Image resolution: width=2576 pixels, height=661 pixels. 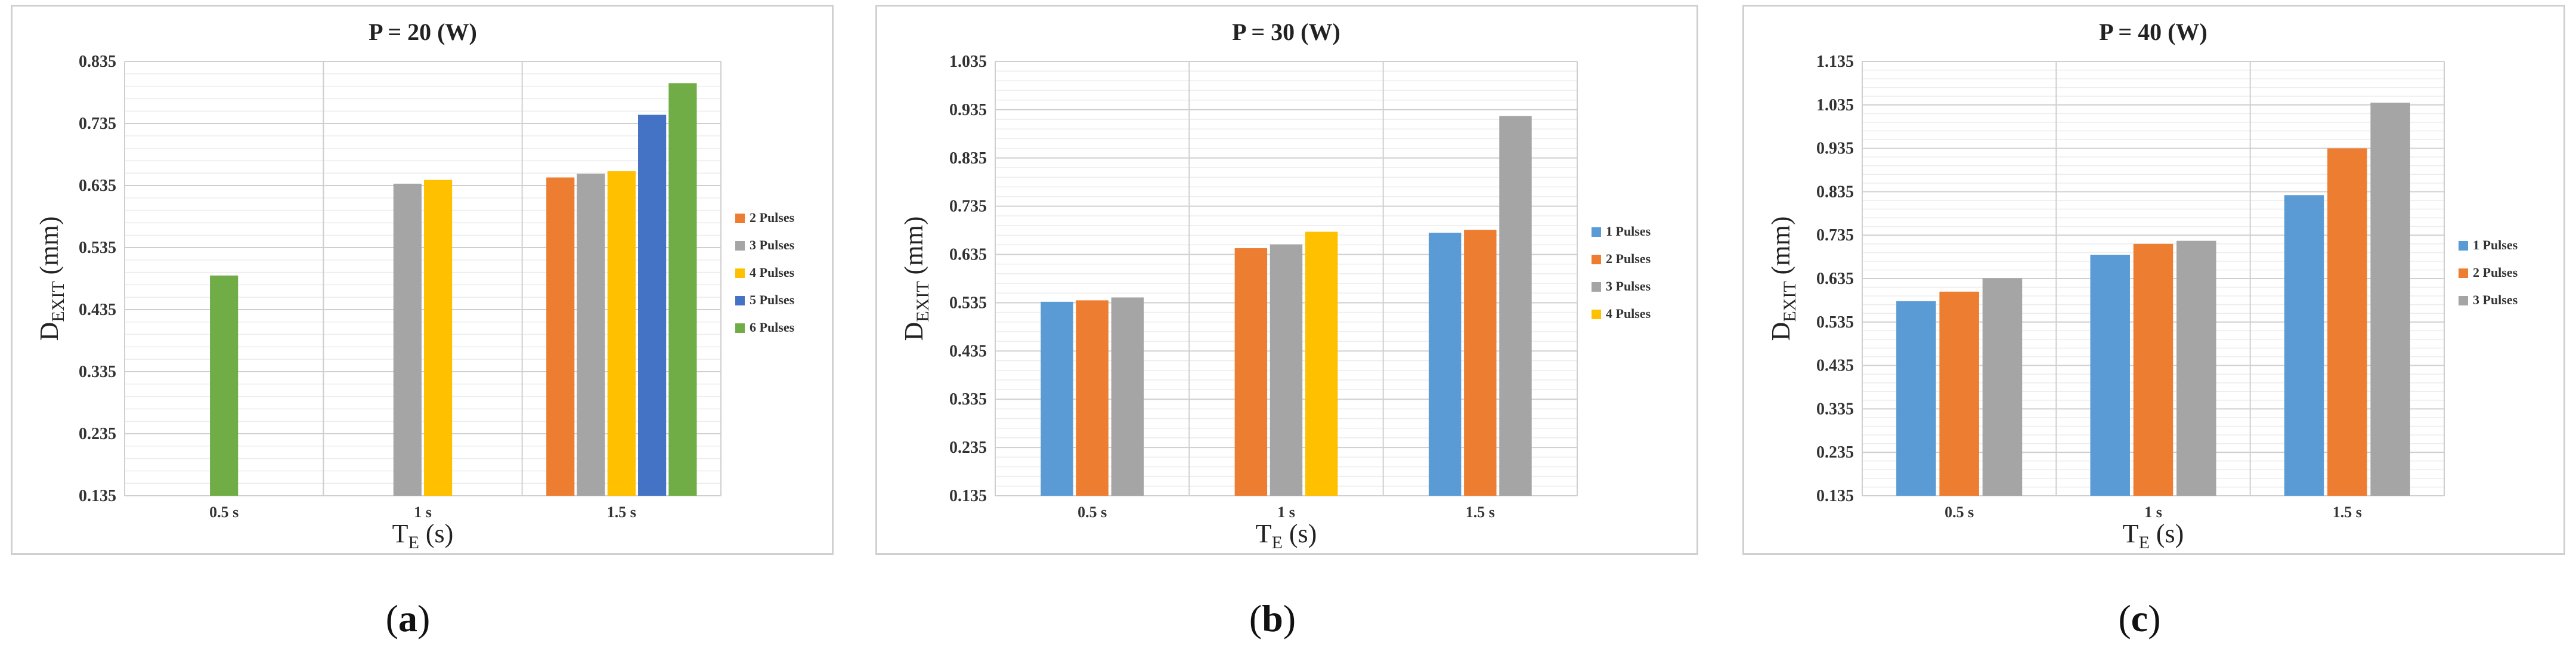 I want to click on caption-c-letter: c, so click(x=2139, y=619).